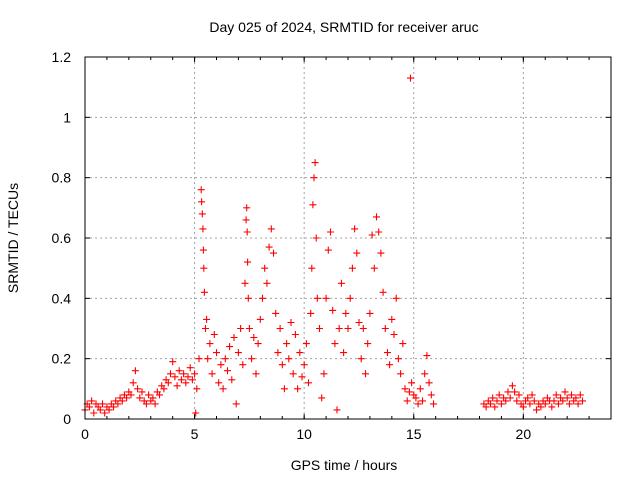 This screenshot has height=480, width=640. I want to click on y-tick-label: 0.8, so click(62, 178).